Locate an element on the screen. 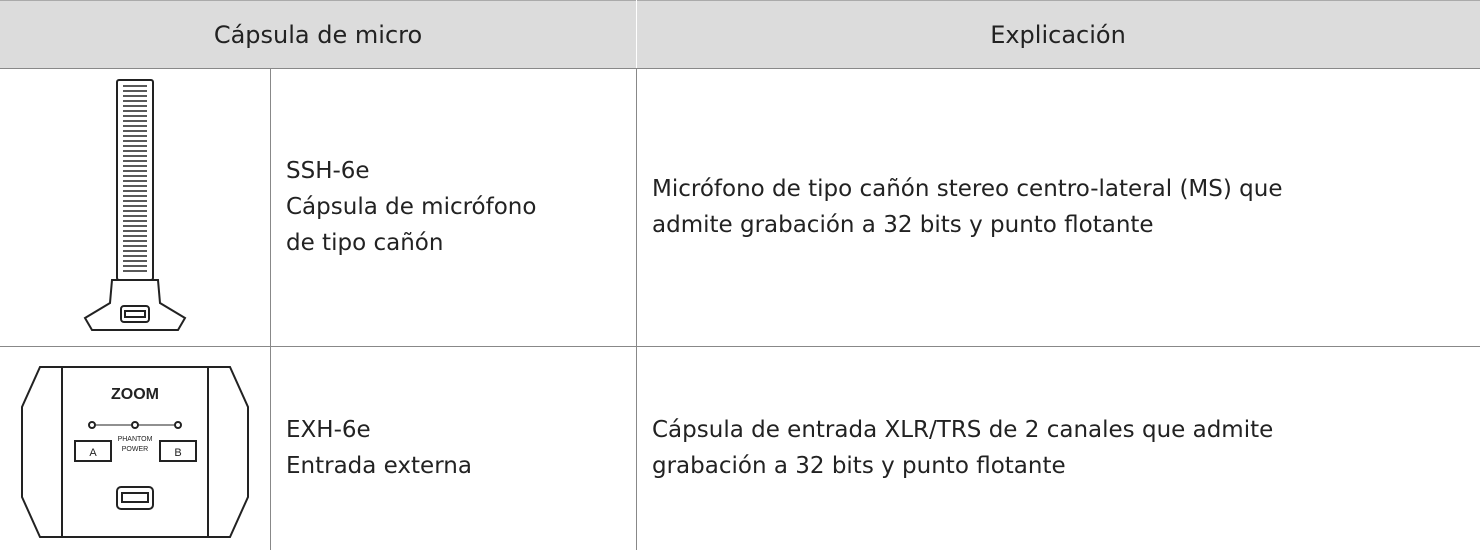  input-image: ZOOM A B PHANTOM POWER is located at coordinates (135, 452).